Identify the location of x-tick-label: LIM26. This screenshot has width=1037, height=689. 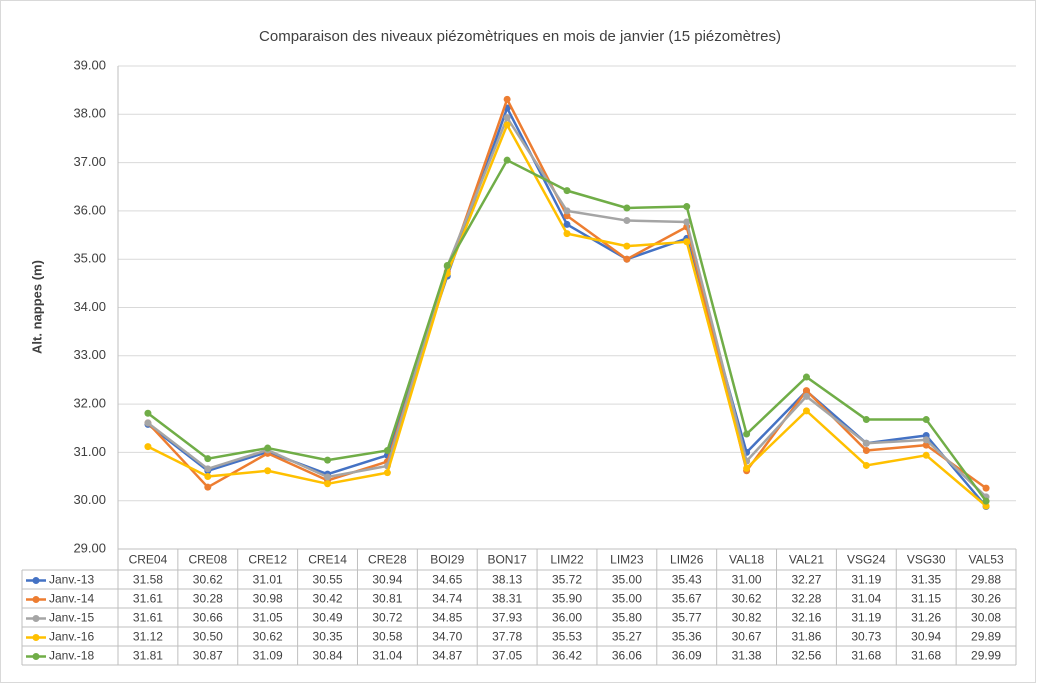
(687, 560).